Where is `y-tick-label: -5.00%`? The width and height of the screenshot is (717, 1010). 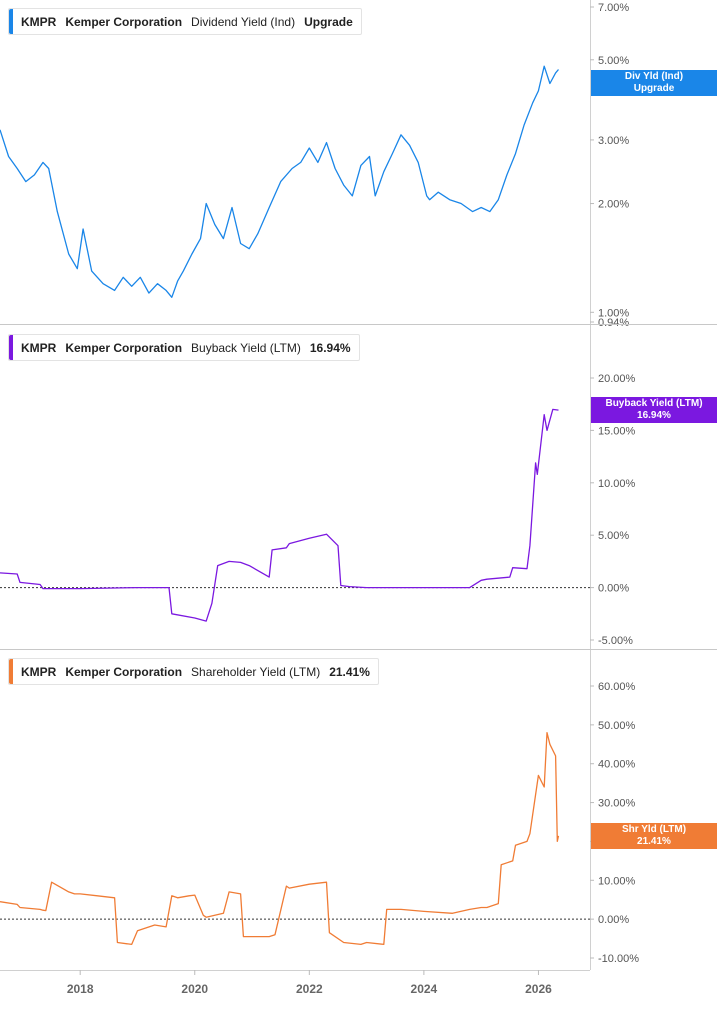
y-tick-label: -5.00% is located at coordinates (615, 641).